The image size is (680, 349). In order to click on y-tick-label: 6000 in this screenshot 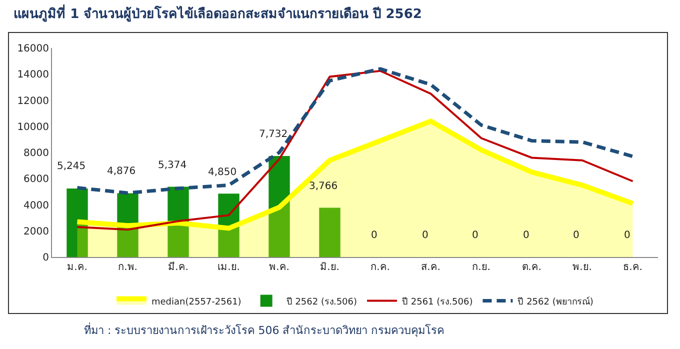, I will do `click(36, 180)`.